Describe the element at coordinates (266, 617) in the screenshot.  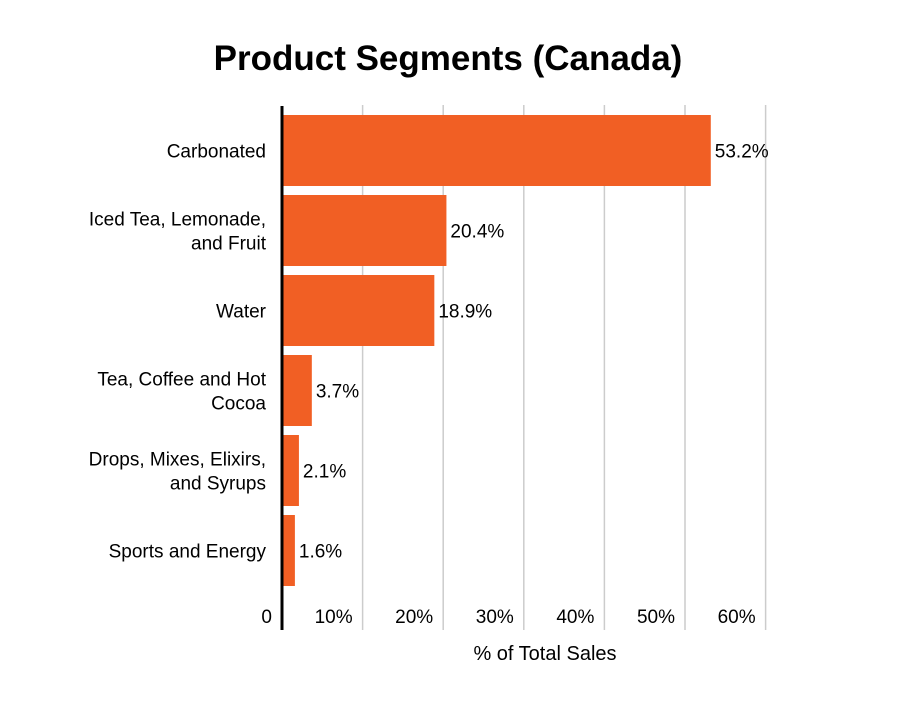
I see `x-tick-label: 0` at that location.